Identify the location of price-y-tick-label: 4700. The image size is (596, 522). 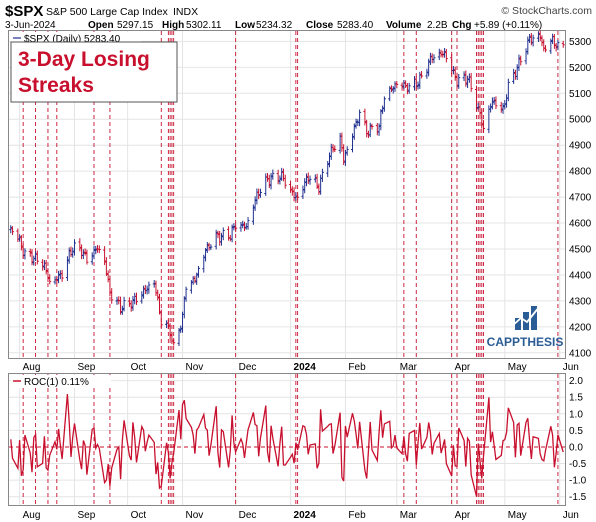
(580, 198).